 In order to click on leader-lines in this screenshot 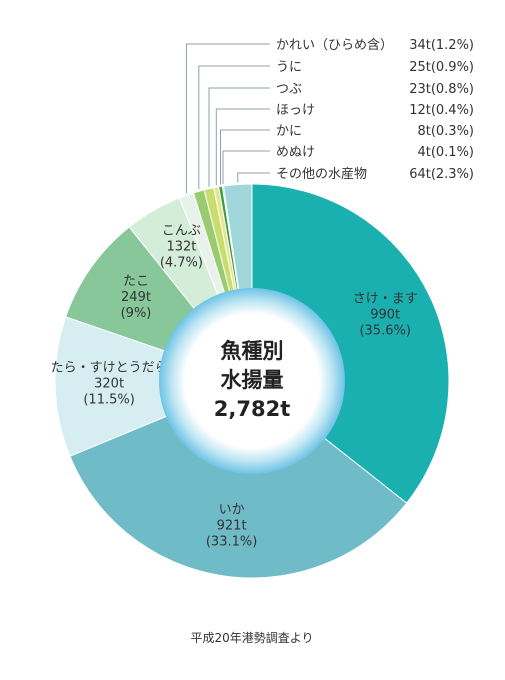, I will do `click(227, 118)`.